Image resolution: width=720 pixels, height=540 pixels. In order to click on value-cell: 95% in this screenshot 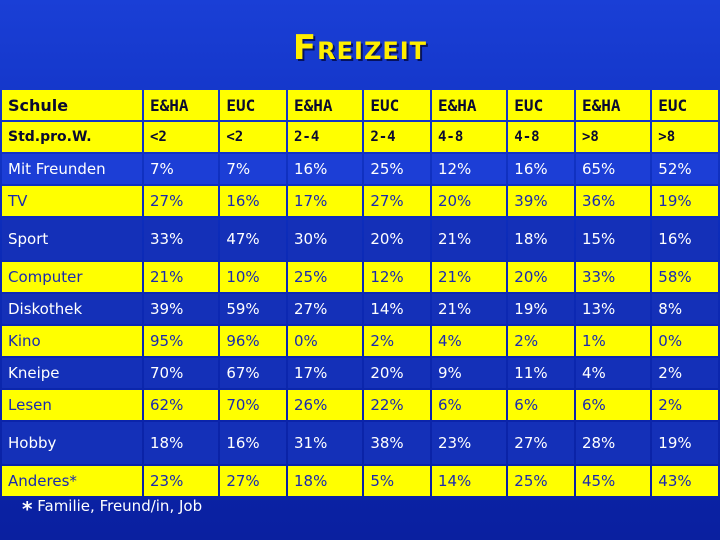, I will do `click(181, 341)`.